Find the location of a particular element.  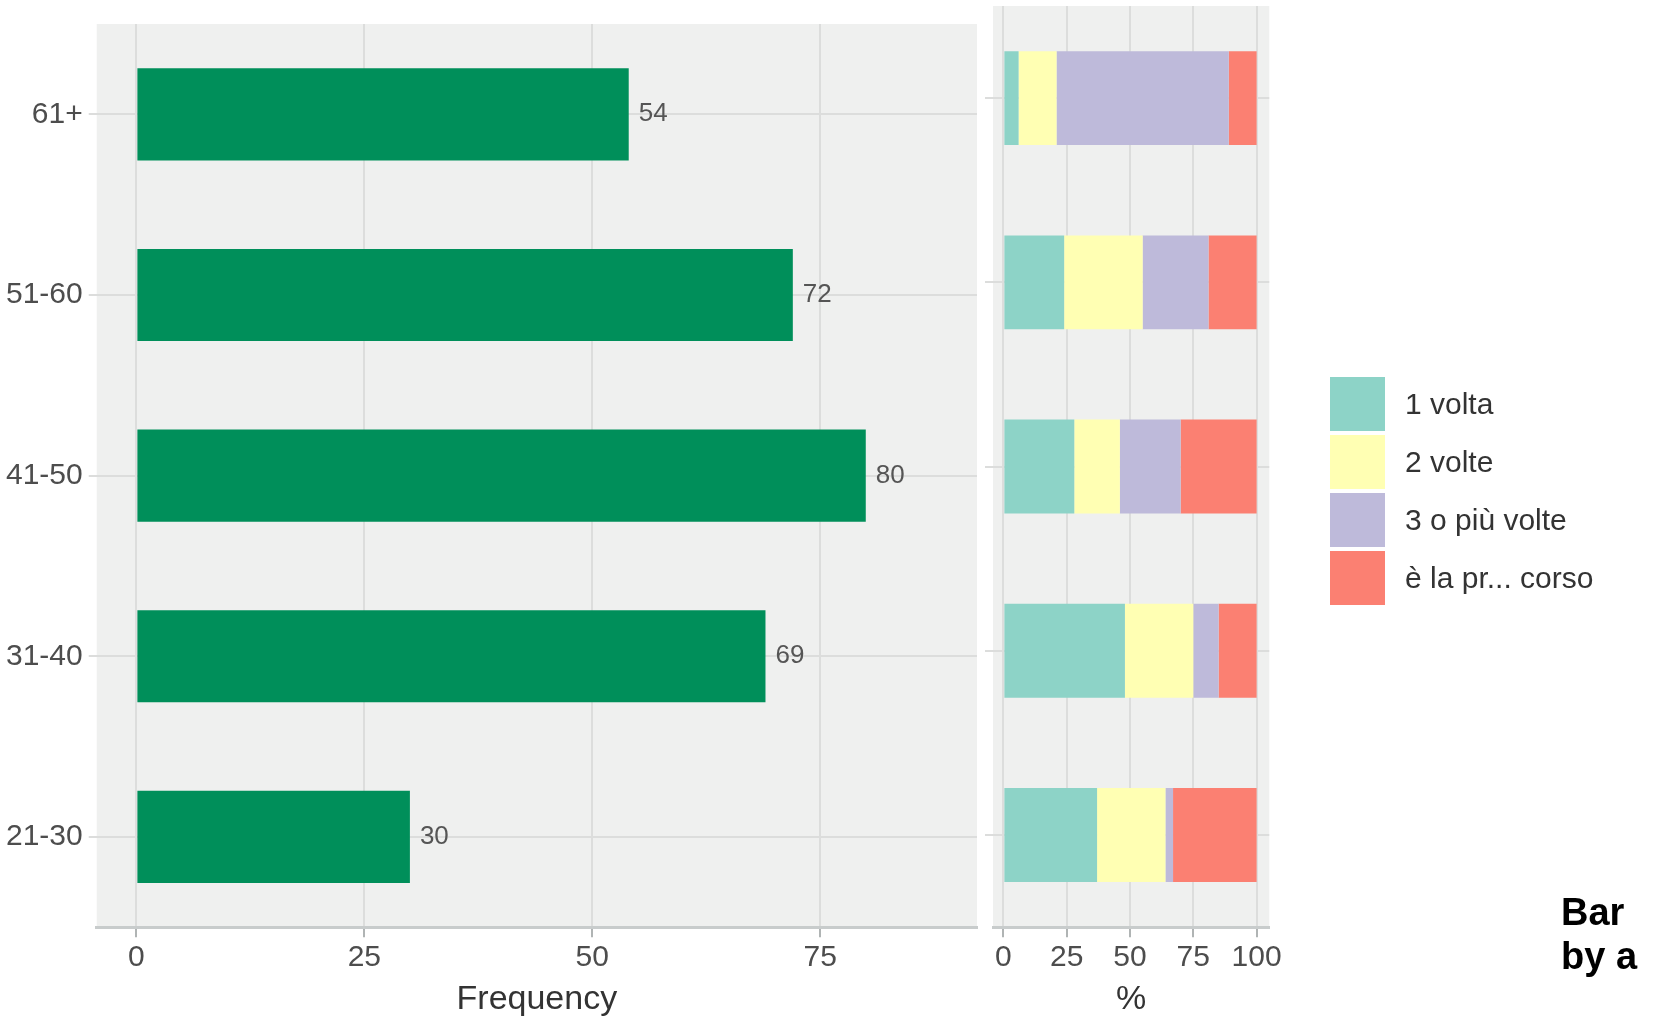

legend-label: è la pr... corso is located at coordinates (1499, 578).